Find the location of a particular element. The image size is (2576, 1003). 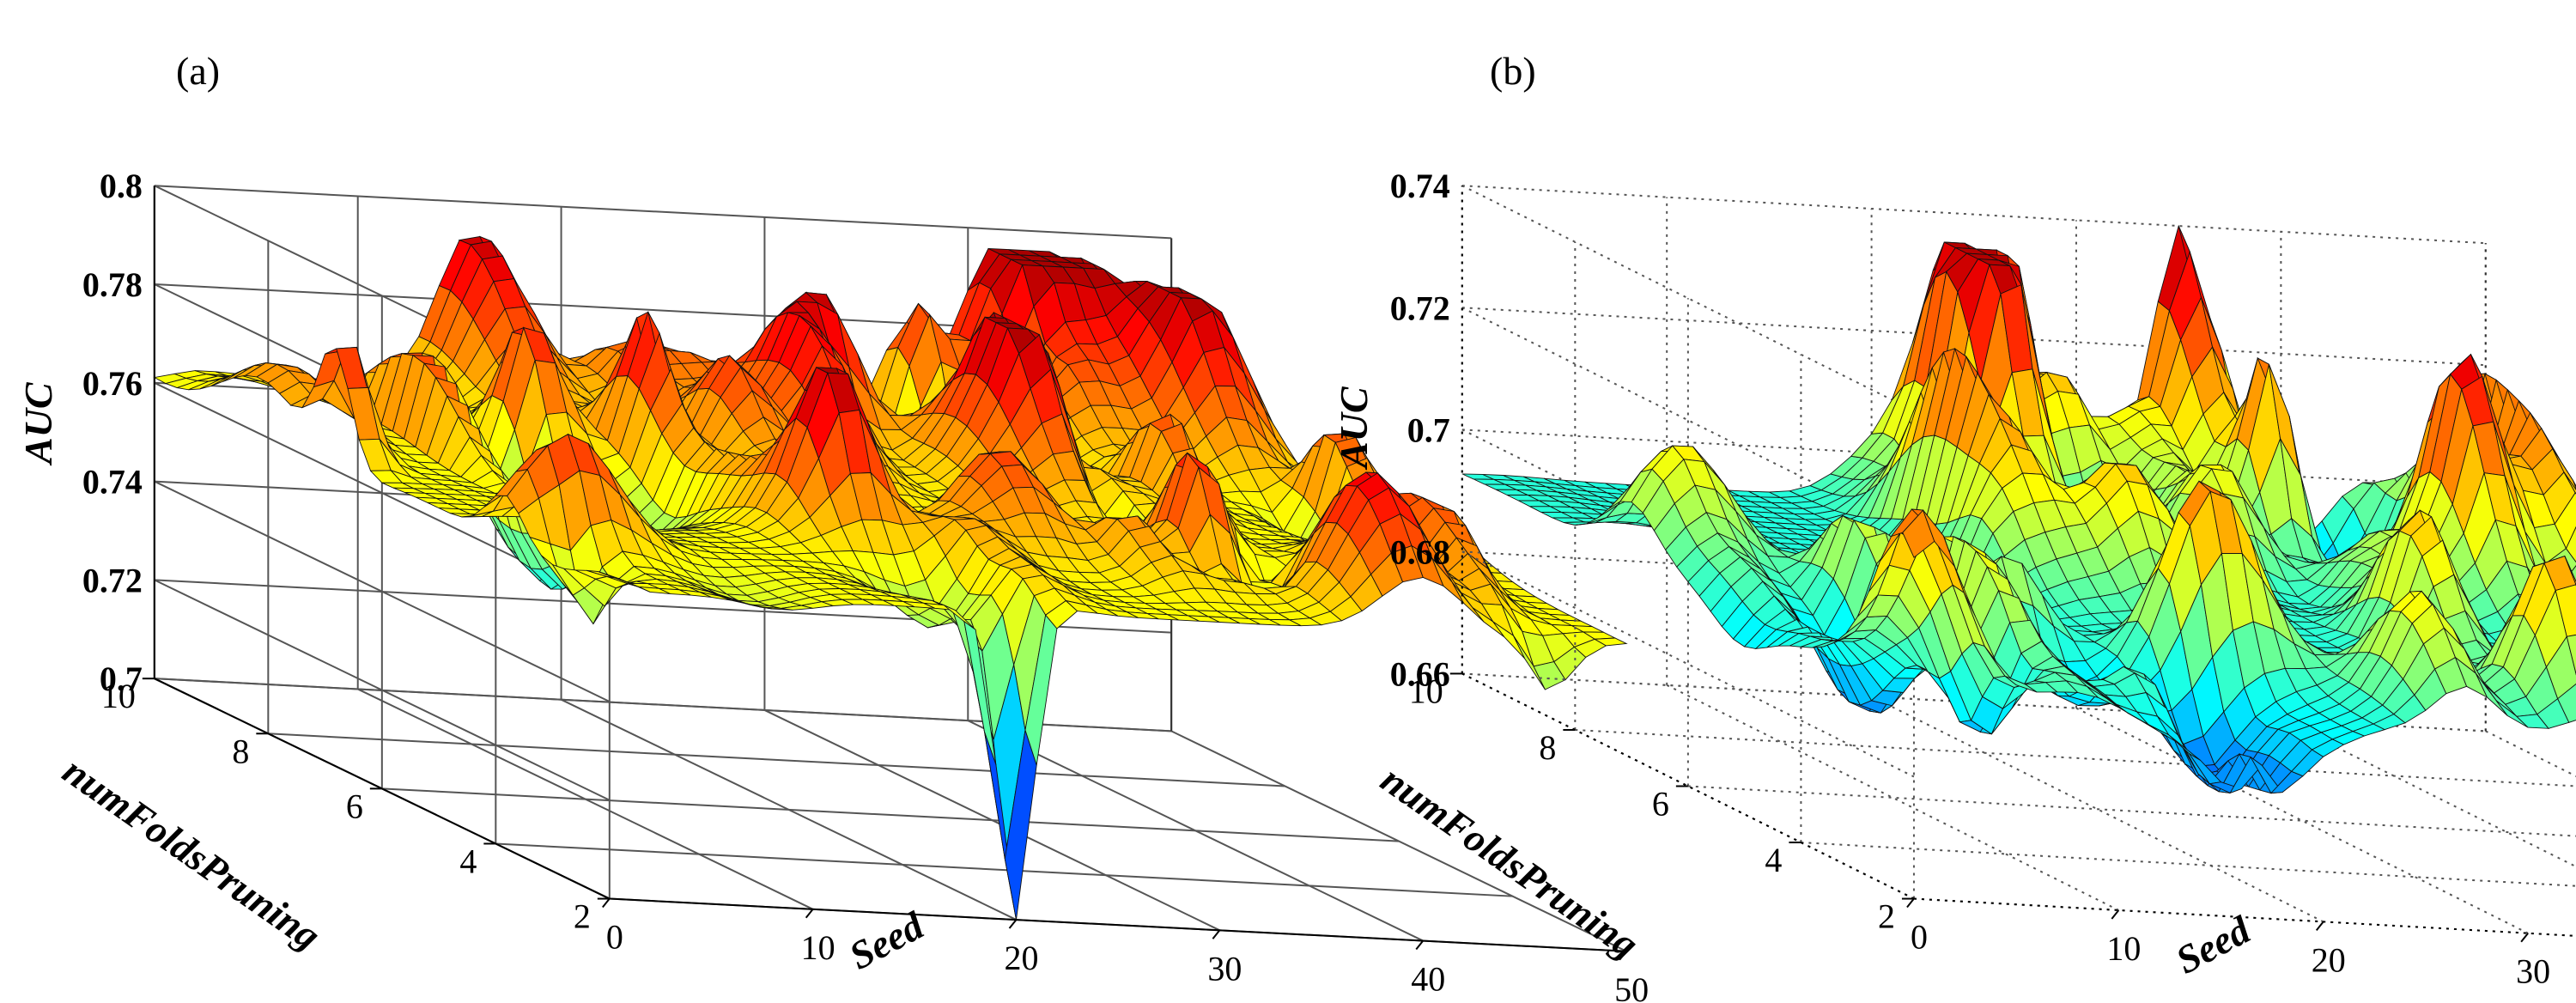

panel-a-label: (a) is located at coordinates (198, 71).